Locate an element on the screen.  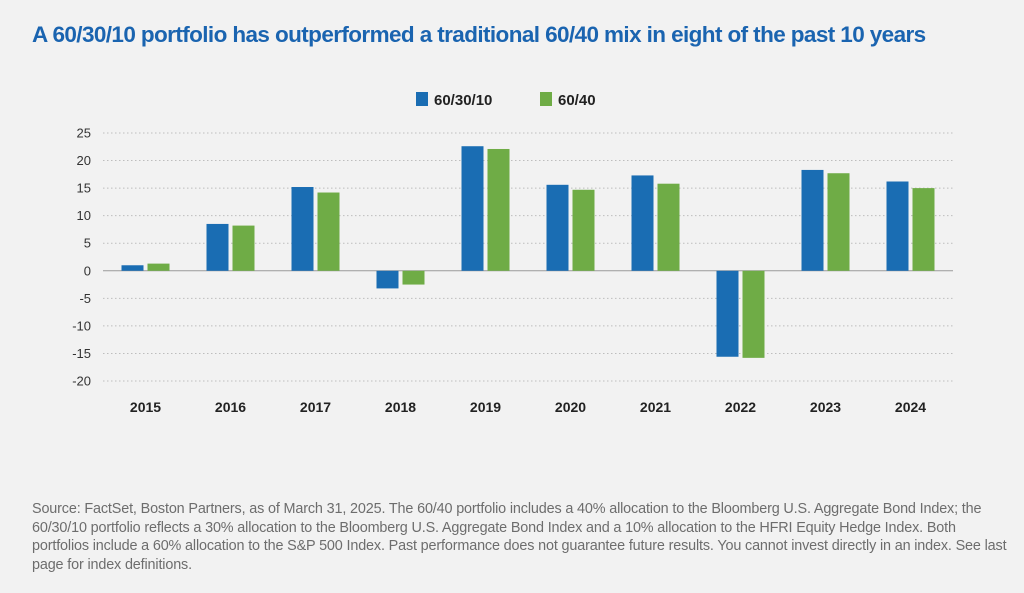
legend-label: 60/30/10 is located at coordinates (463, 100).